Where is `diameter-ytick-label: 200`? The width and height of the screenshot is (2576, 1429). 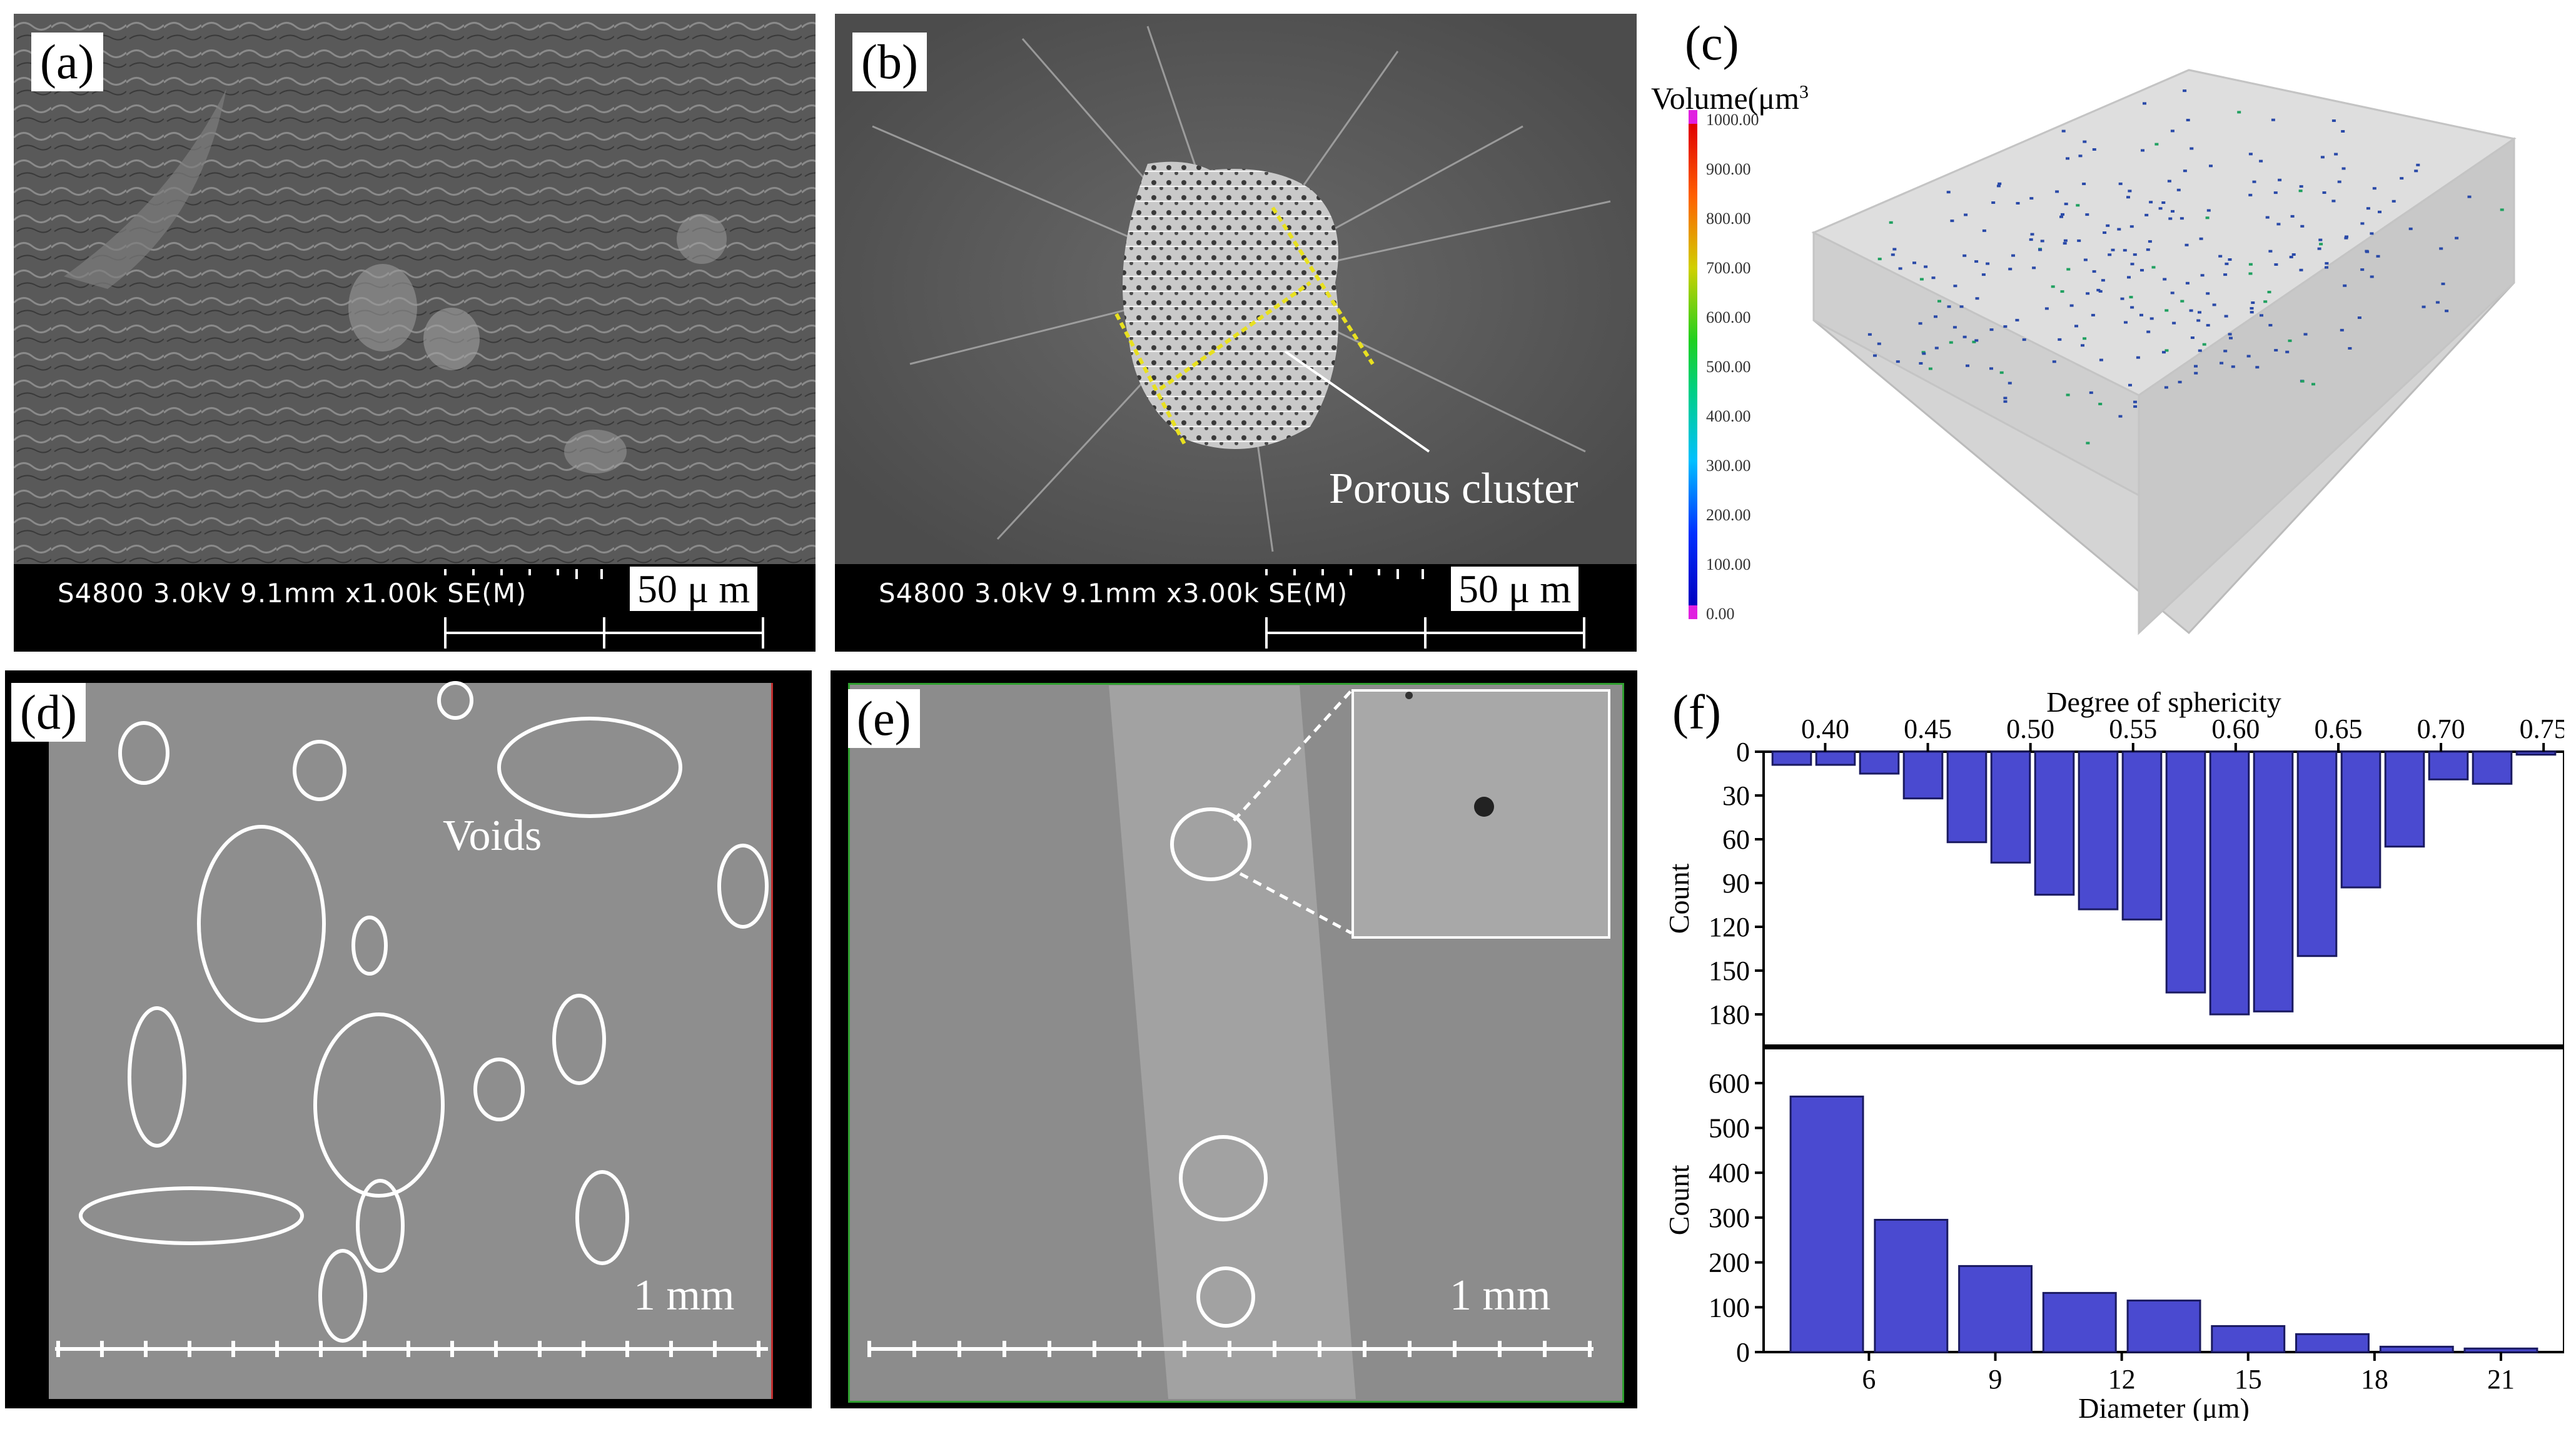 diameter-ytick-label: 200 is located at coordinates (1730, 1263).